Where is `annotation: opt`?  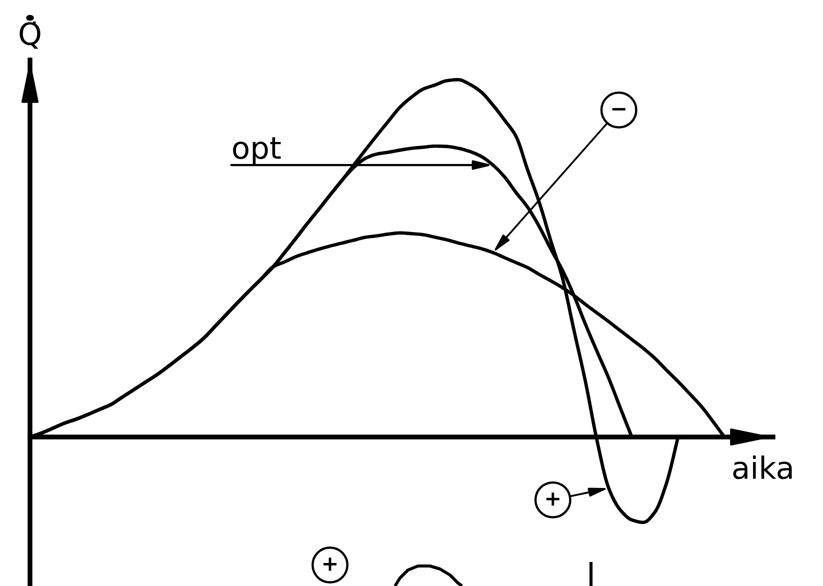 annotation: opt is located at coordinates (257, 151).